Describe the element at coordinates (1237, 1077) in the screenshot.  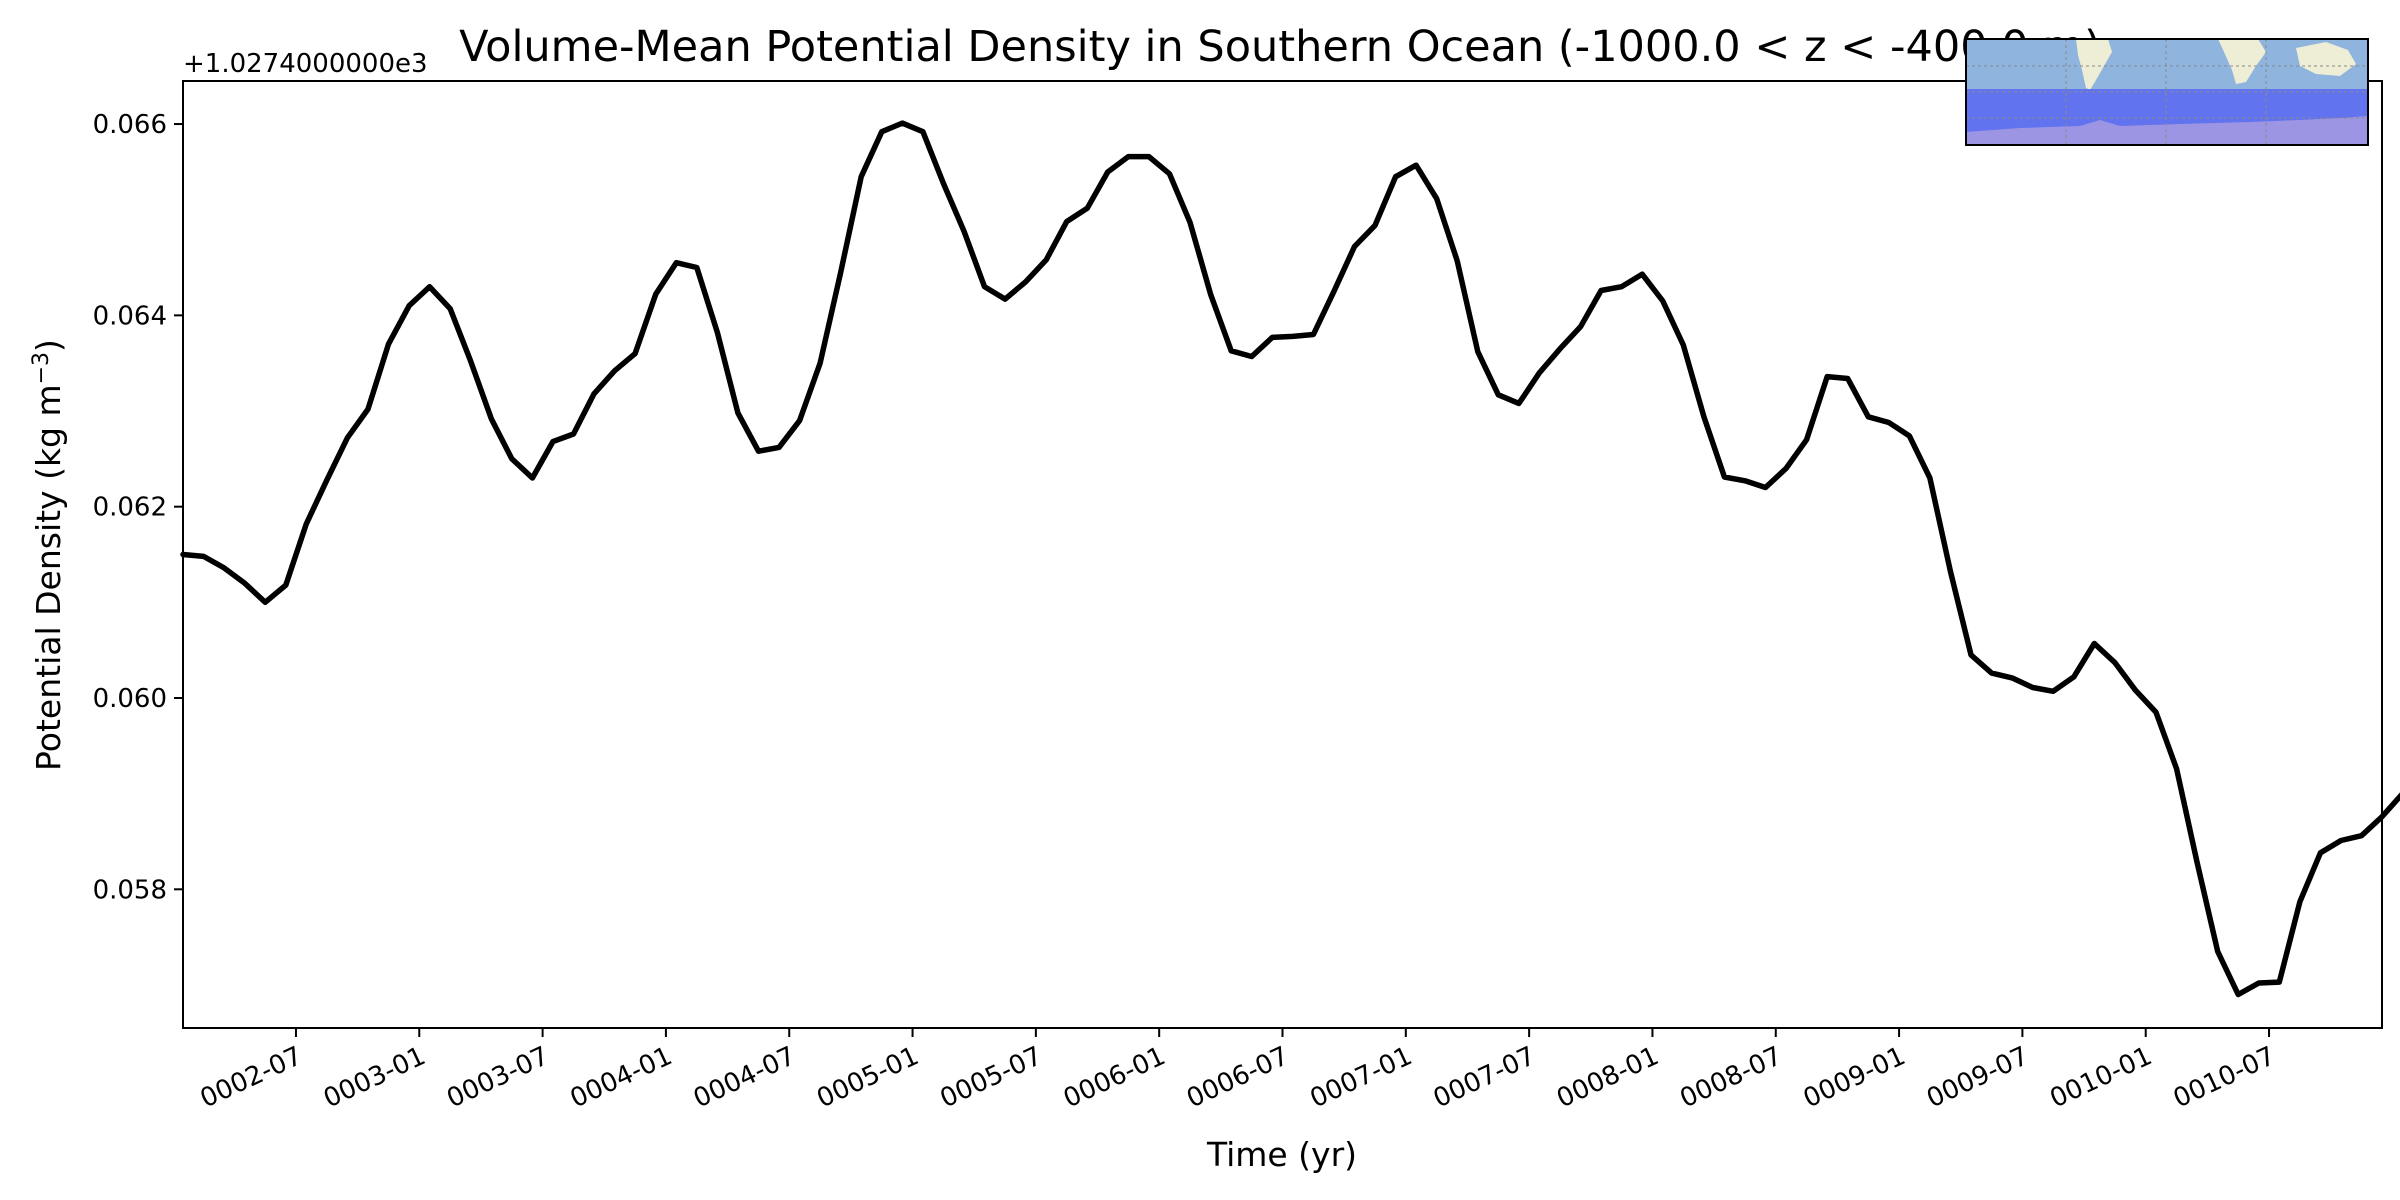
I see `x-tick-label: 0006-07` at that location.